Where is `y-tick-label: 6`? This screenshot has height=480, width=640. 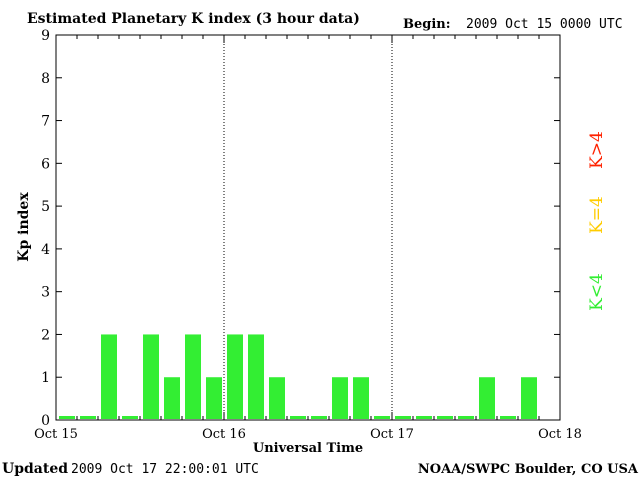
y-tick-label: 6 is located at coordinates (45, 164).